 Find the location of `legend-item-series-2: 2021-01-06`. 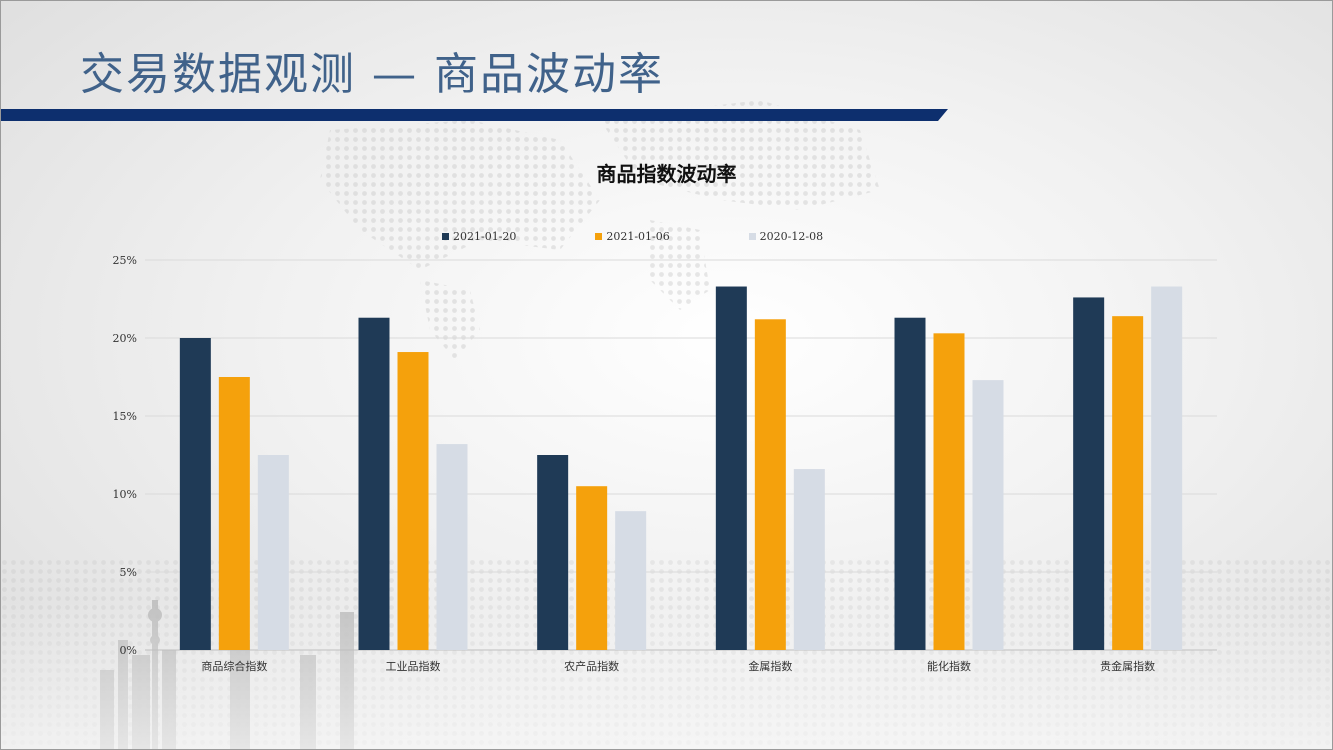

legend-item-series-2: 2021-01-06 is located at coordinates (671, 236).